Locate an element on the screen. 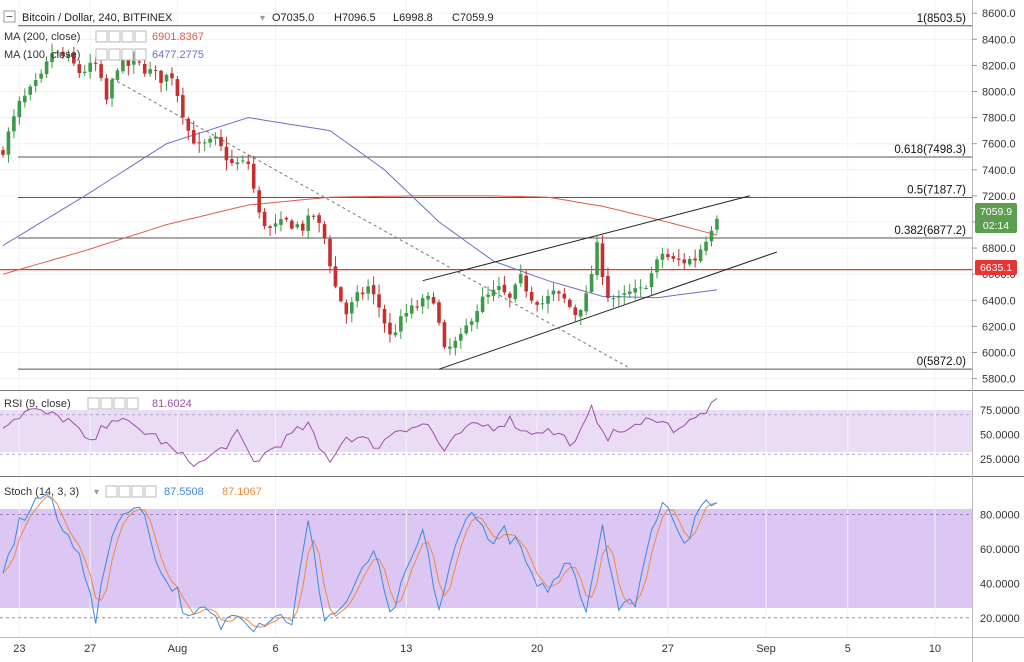  price-tick-label: 7200.0 is located at coordinates (999, 197).